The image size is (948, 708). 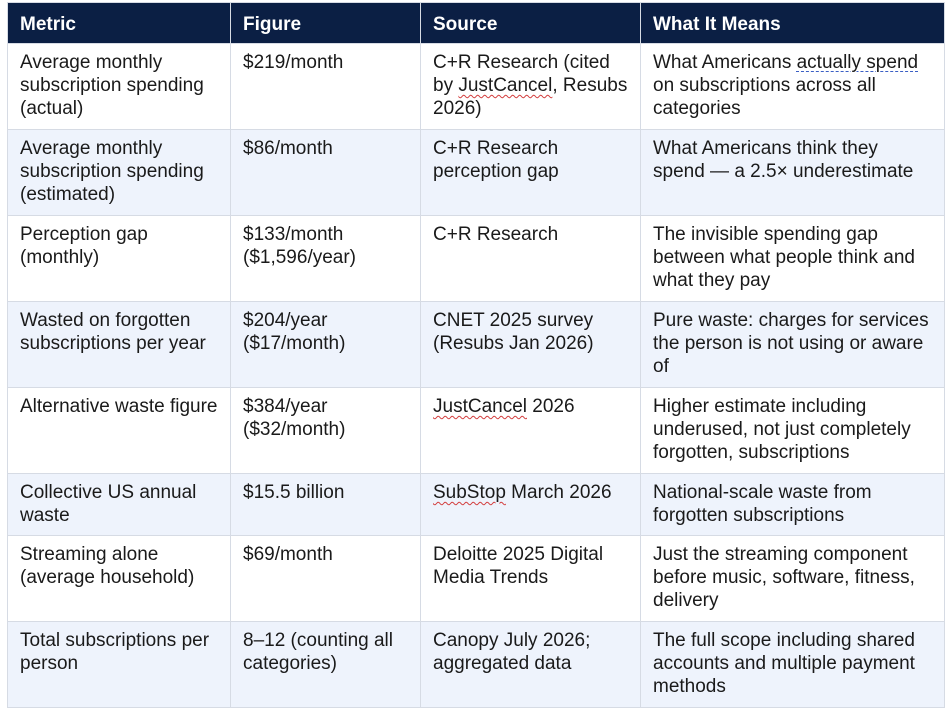 What do you see at coordinates (792, 23) in the screenshot?
I see `header-meaning: What It Means` at bounding box center [792, 23].